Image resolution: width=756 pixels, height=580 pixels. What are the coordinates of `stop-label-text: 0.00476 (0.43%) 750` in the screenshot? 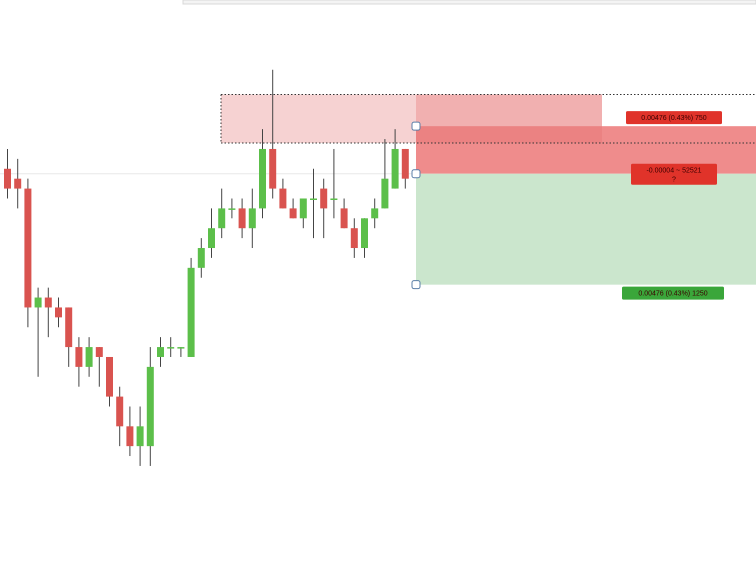 It's located at (673, 118).